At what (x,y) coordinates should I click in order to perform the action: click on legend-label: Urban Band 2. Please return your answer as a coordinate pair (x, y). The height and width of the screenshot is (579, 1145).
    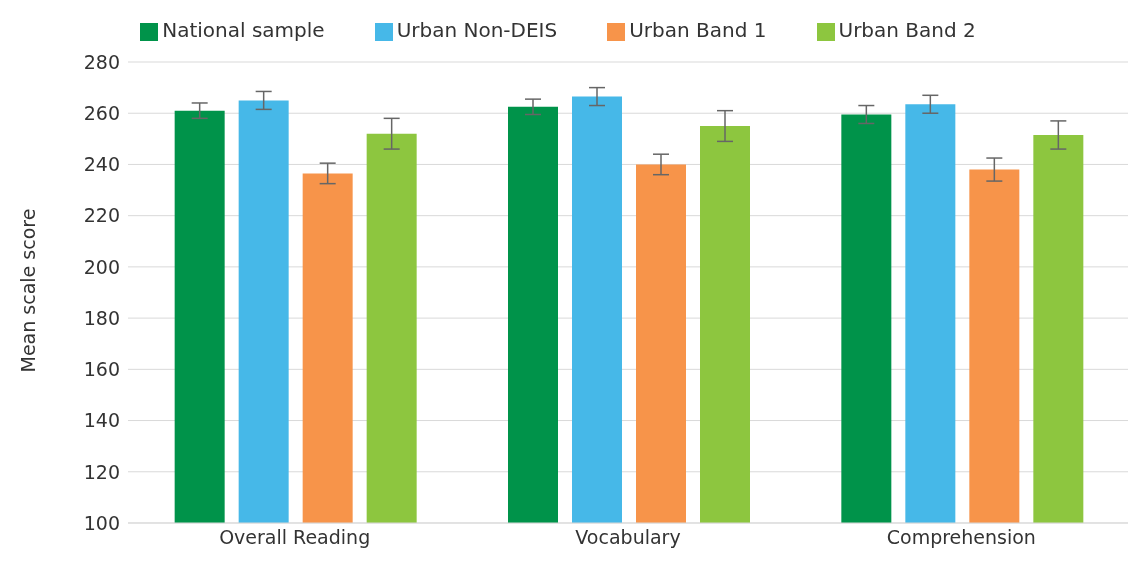
    Looking at the image, I should click on (907, 30).